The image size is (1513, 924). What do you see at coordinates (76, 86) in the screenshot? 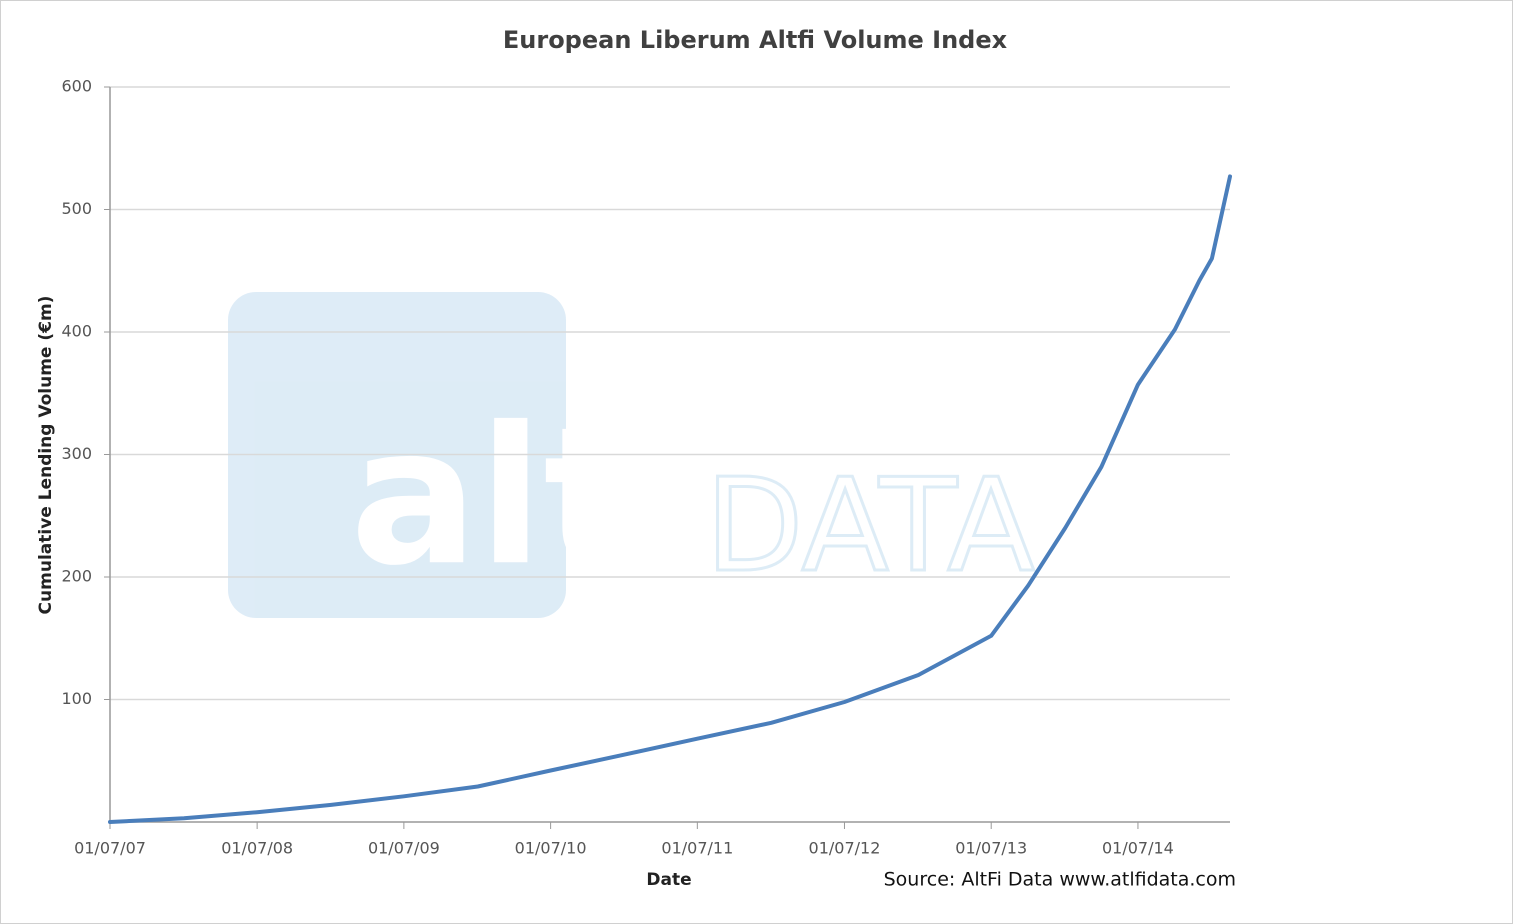
I see `y-tick-label: 600` at bounding box center [76, 86].